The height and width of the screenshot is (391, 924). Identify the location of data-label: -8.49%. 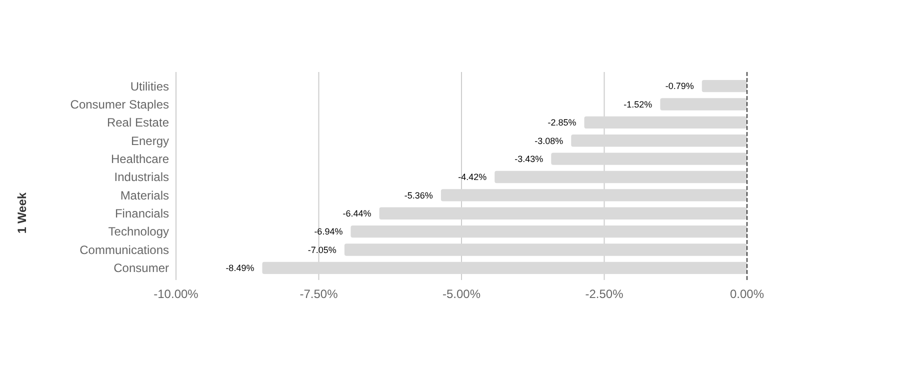
(240, 268).